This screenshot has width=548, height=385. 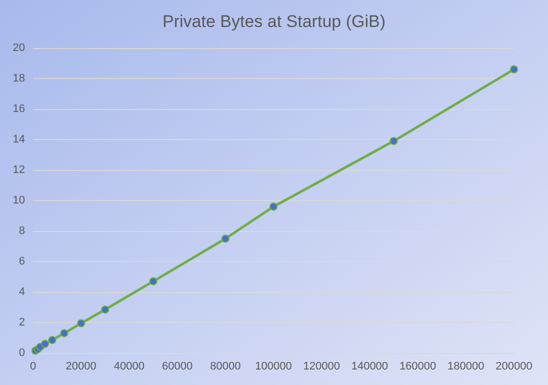 I want to click on x-tick-label: 140000, so click(x=369, y=366).